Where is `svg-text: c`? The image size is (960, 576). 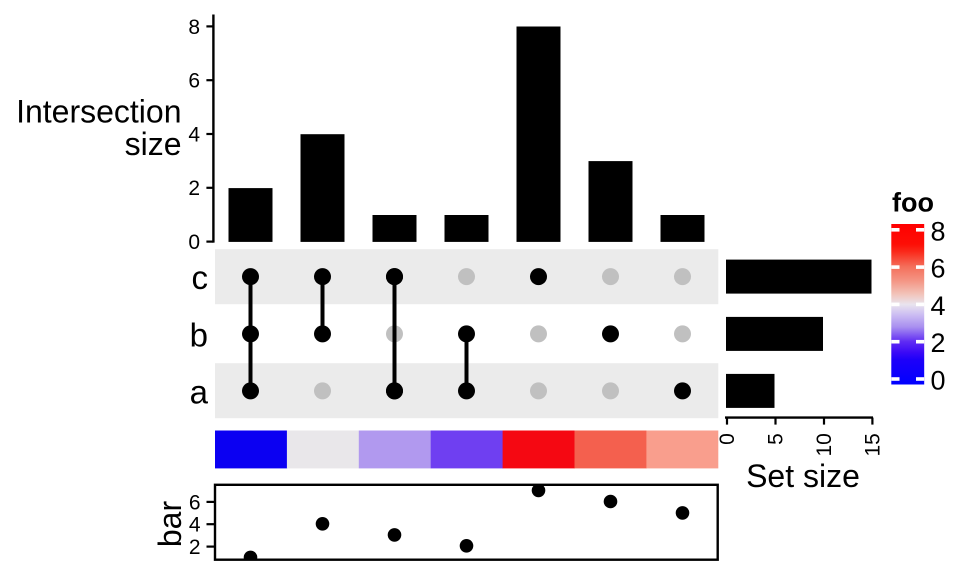 svg-text: c is located at coordinates (200, 277).